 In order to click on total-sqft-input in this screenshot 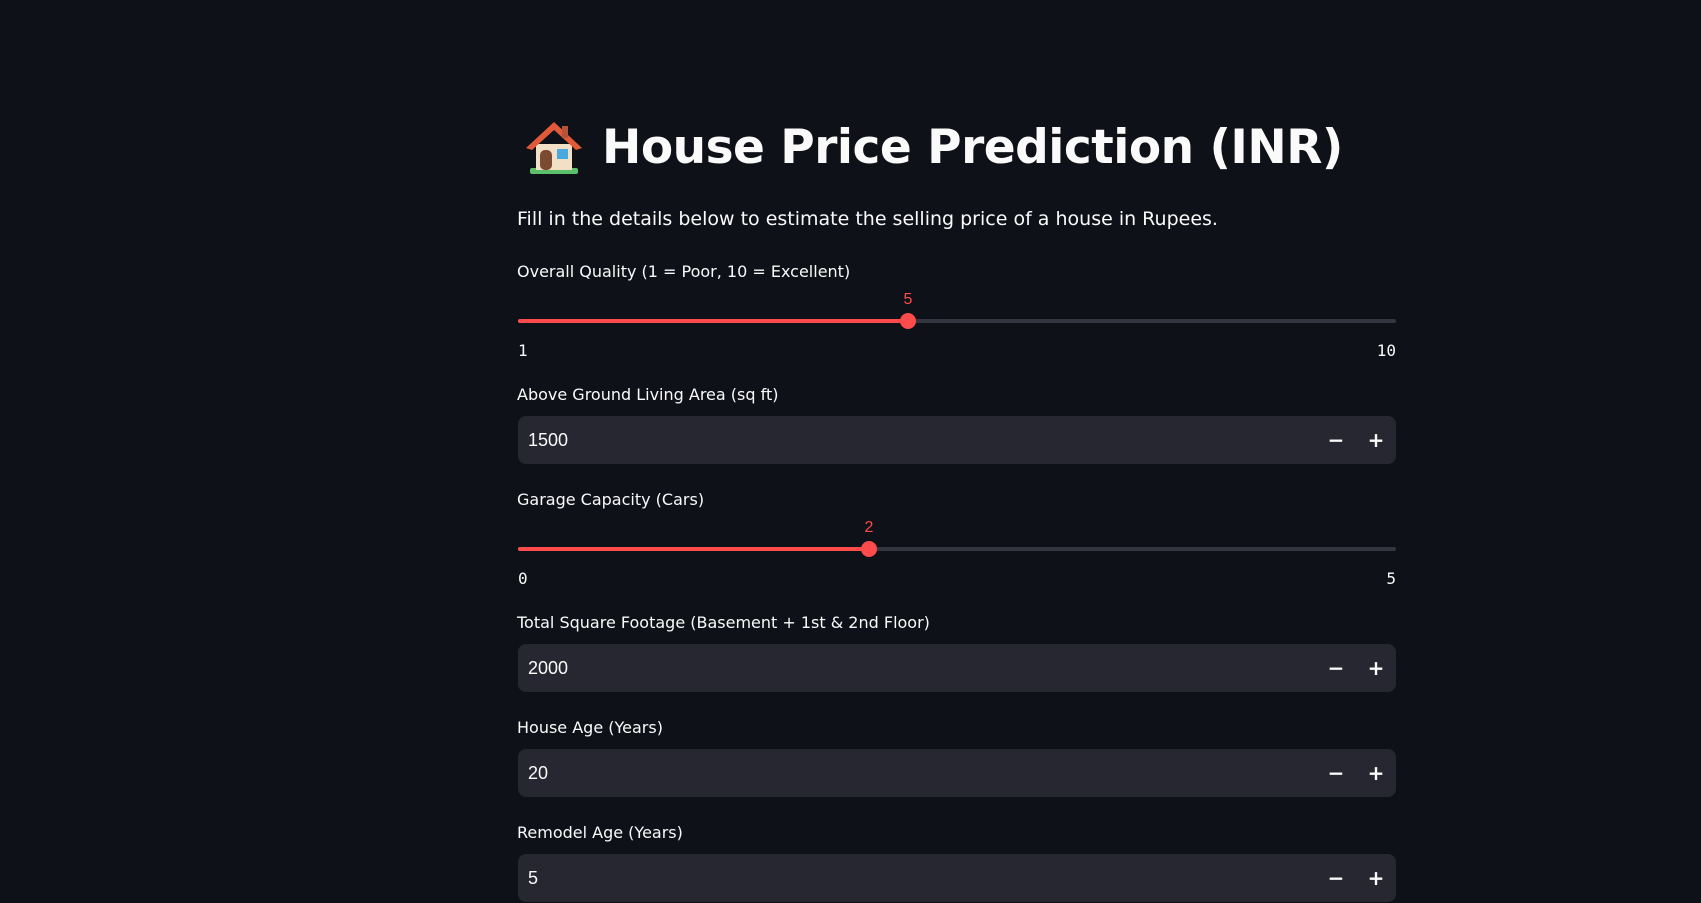, I will do `click(917, 668)`.